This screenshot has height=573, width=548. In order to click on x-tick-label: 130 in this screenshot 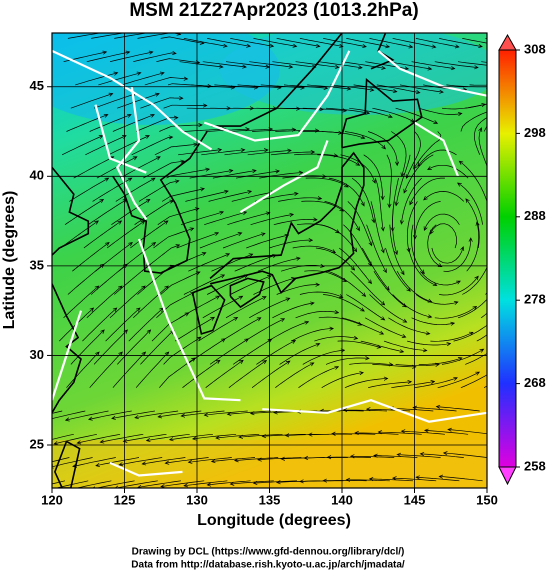, I will do `click(197, 499)`.